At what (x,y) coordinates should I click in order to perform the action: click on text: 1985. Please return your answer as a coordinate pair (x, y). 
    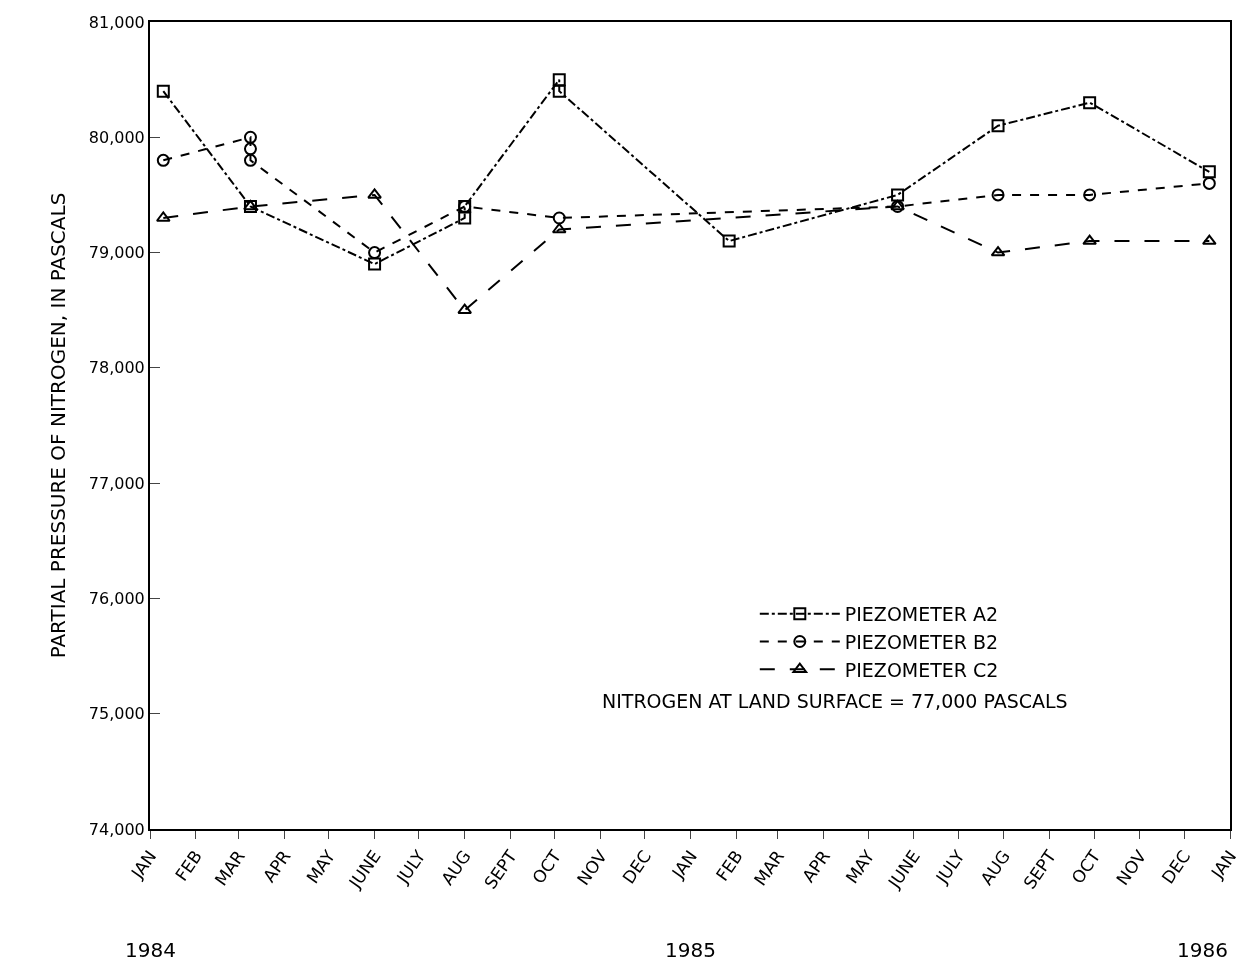
    Looking at the image, I should click on (690, 950).